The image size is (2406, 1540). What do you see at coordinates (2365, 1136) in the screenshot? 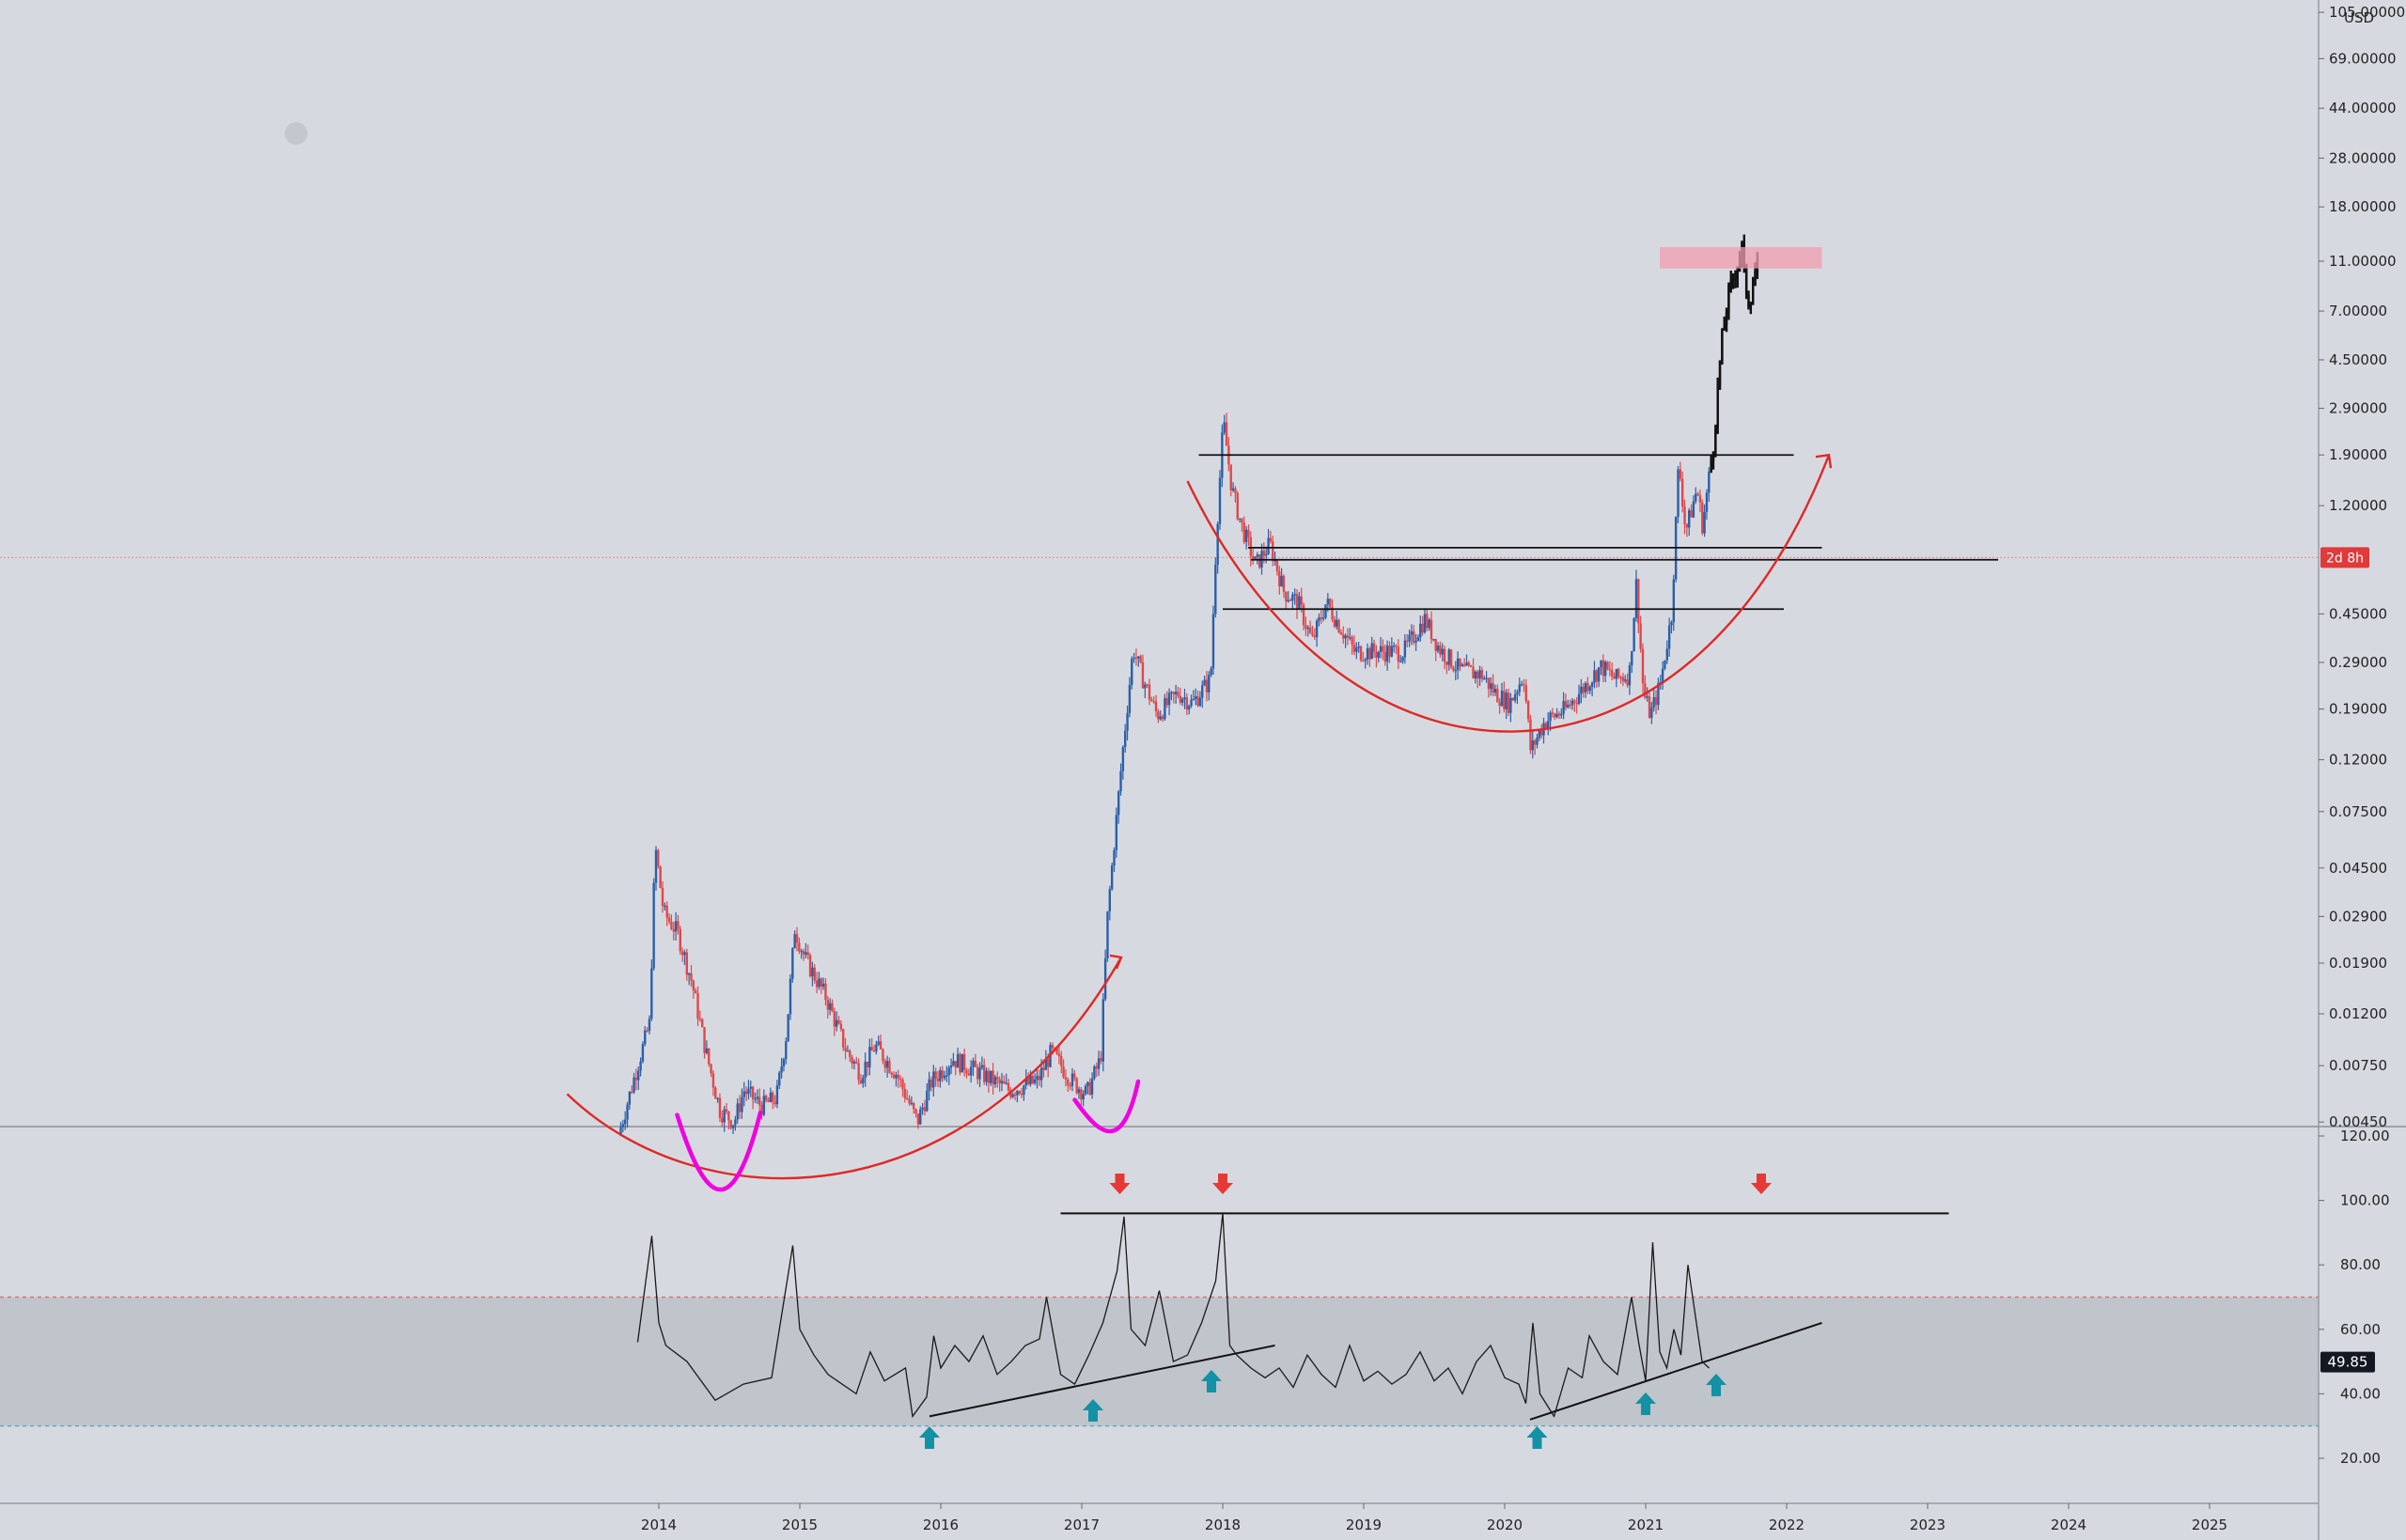
I see `oscillator-tick-label: 120.00` at bounding box center [2365, 1136].